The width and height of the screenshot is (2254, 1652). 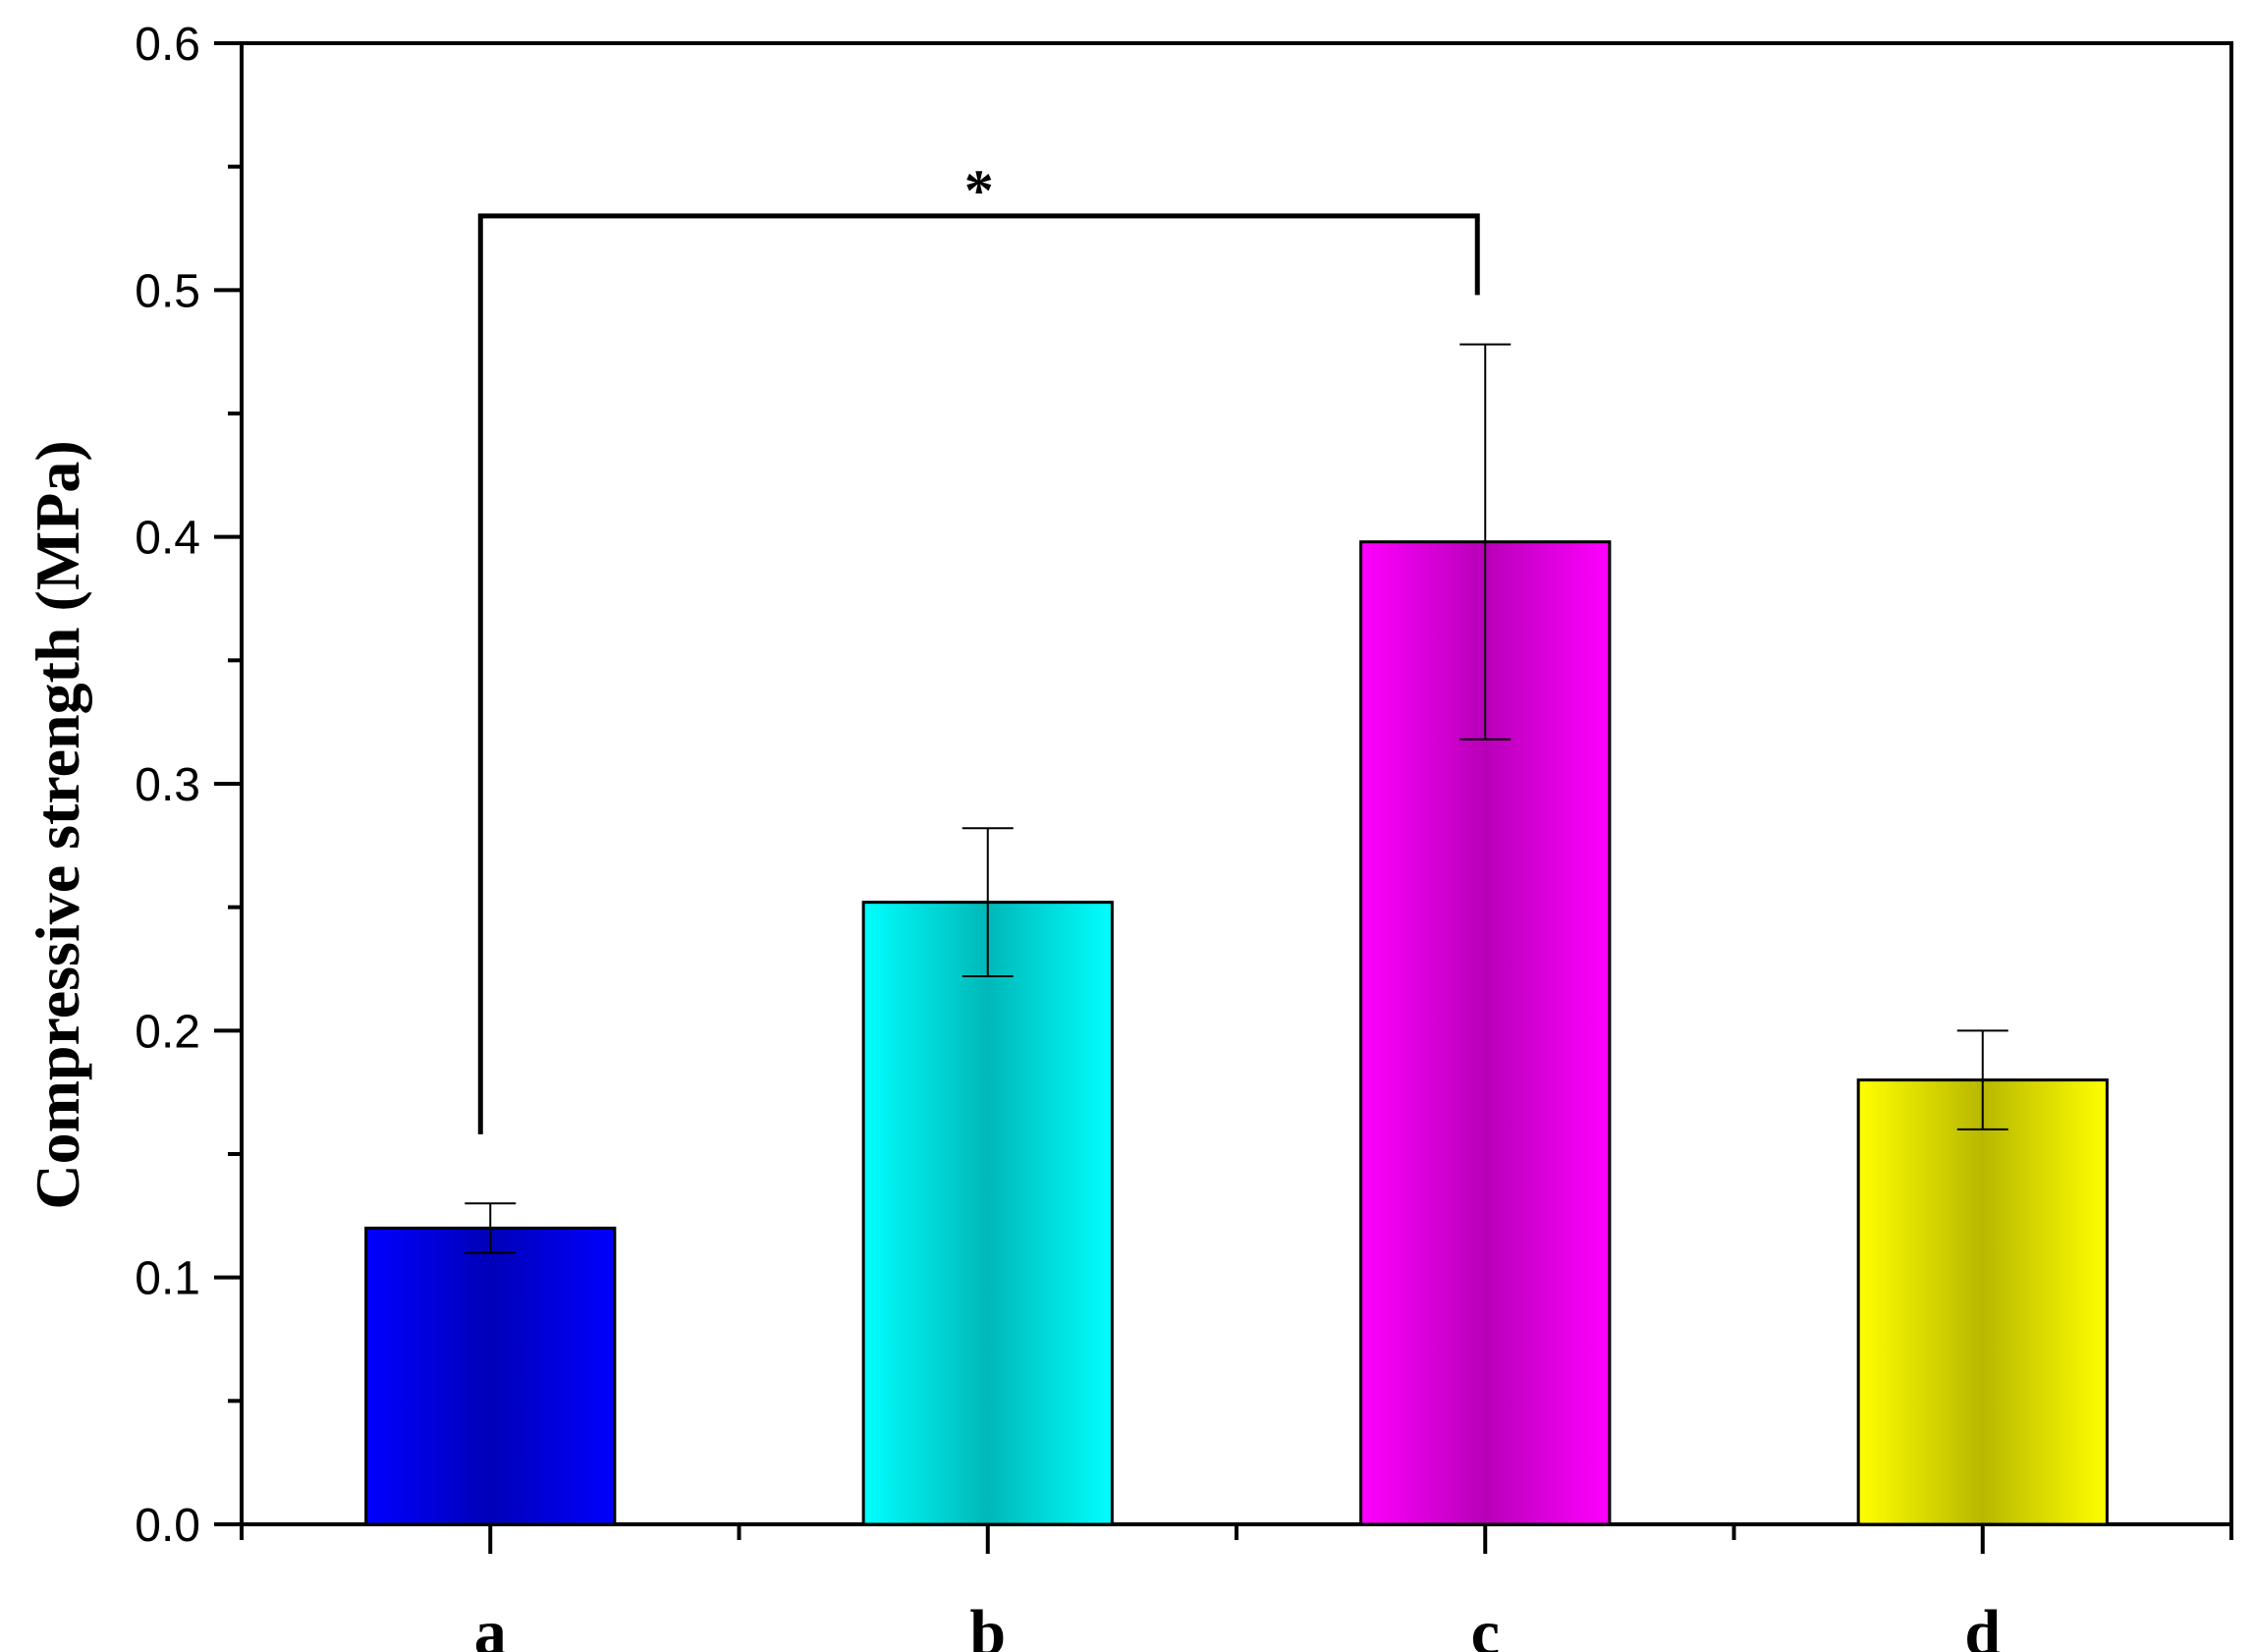 What do you see at coordinates (491, 1228) in the screenshot?
I see `error-bar-a` at bounding box center [491, 1228].